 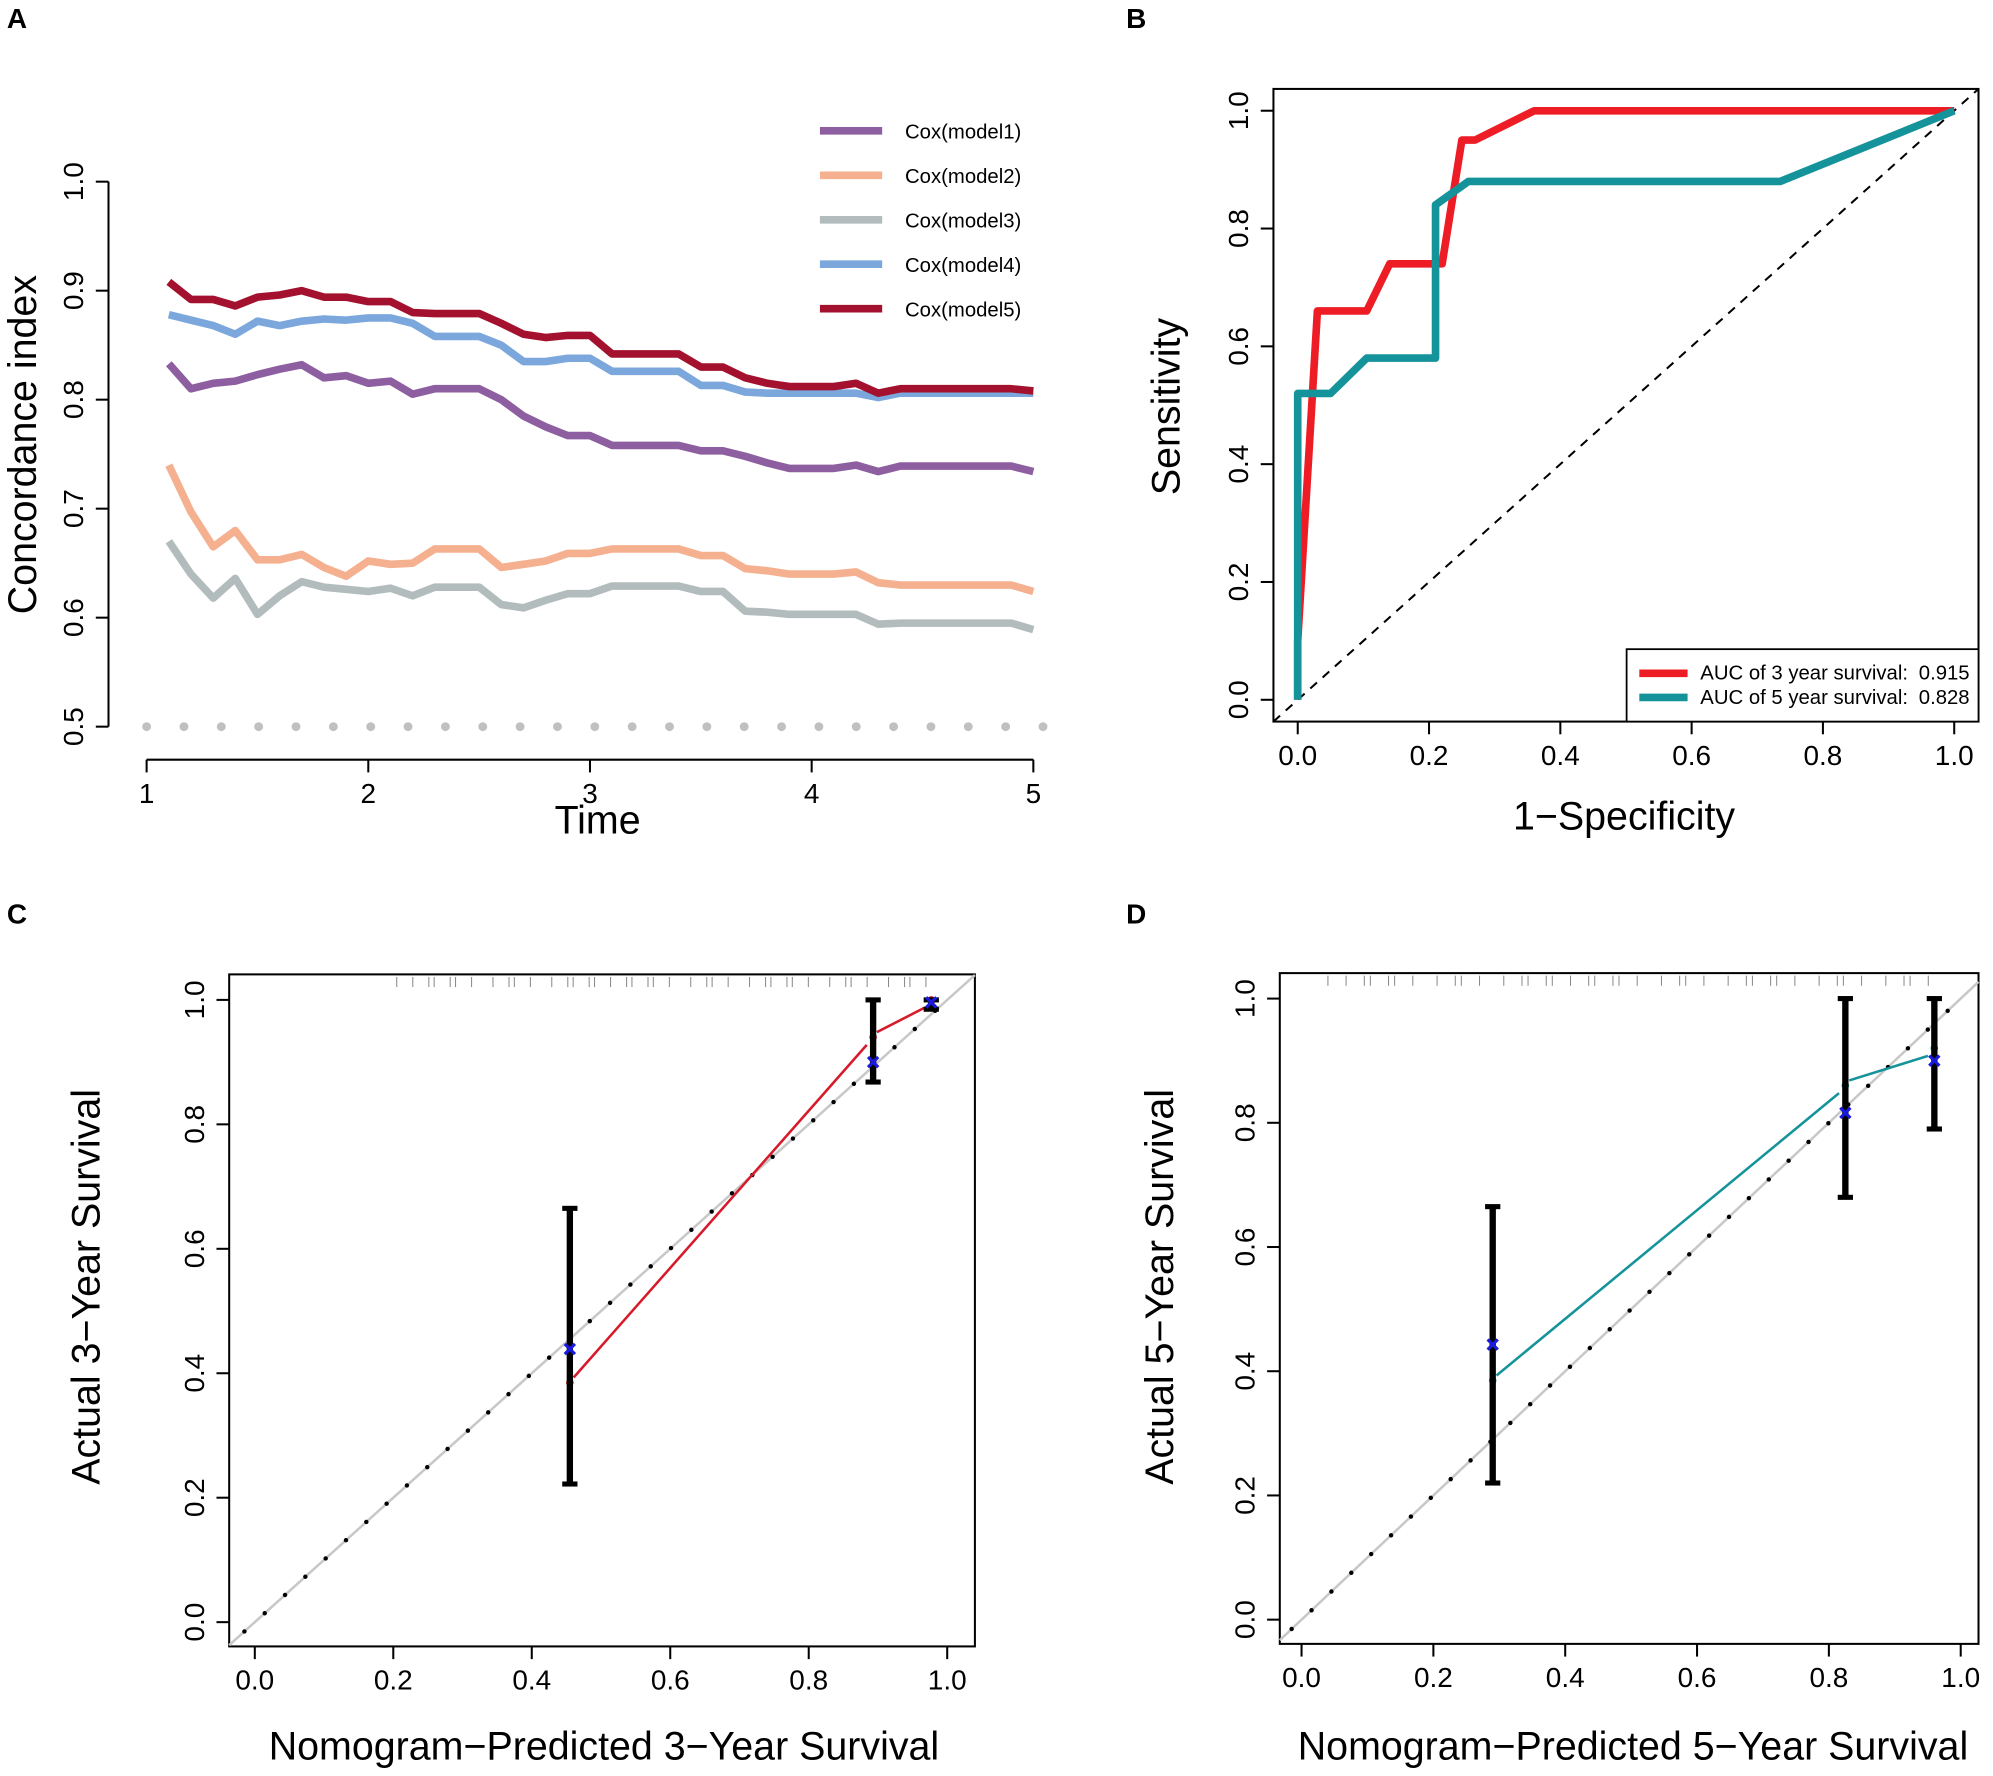 I want to click on legend-auc: 0.828, so click(x=1944, y=698).